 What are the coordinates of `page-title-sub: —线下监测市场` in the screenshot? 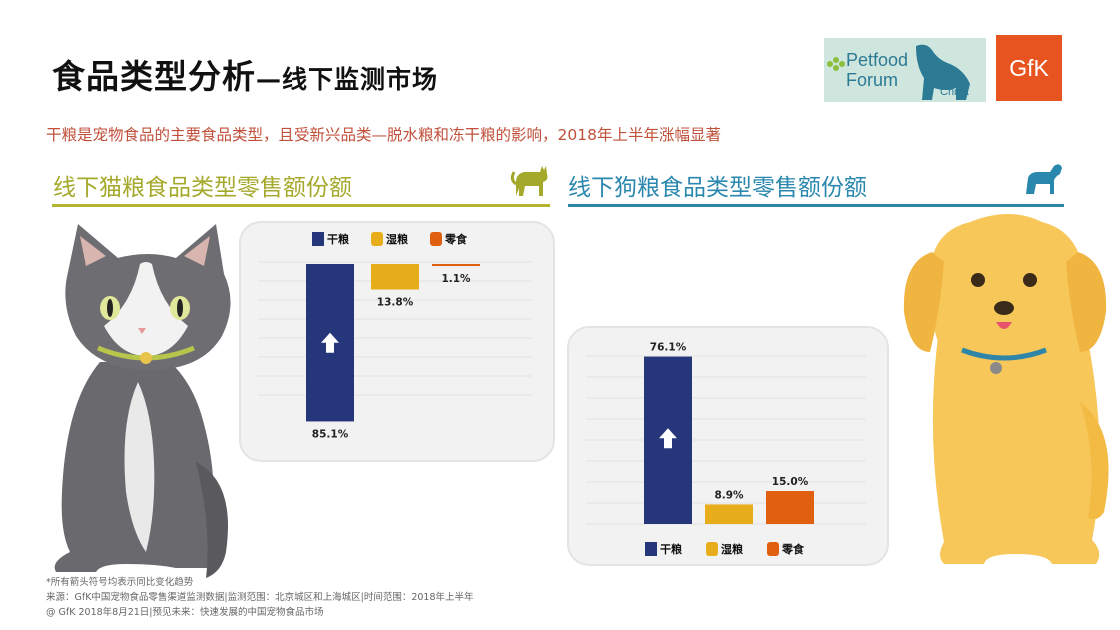 It's located at (347, 79).